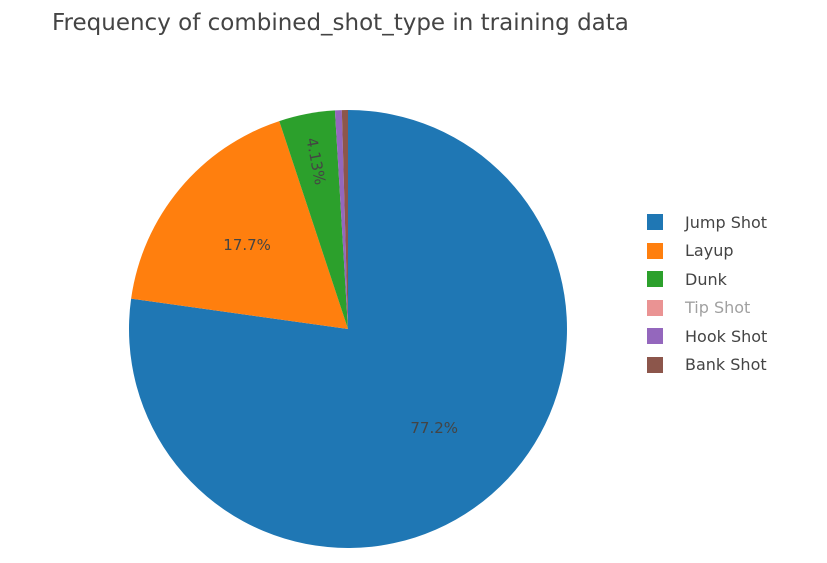 The image size is (827, 563). I want to click on legend-item-bank-shot: Bank Shot, so click(707, 365).